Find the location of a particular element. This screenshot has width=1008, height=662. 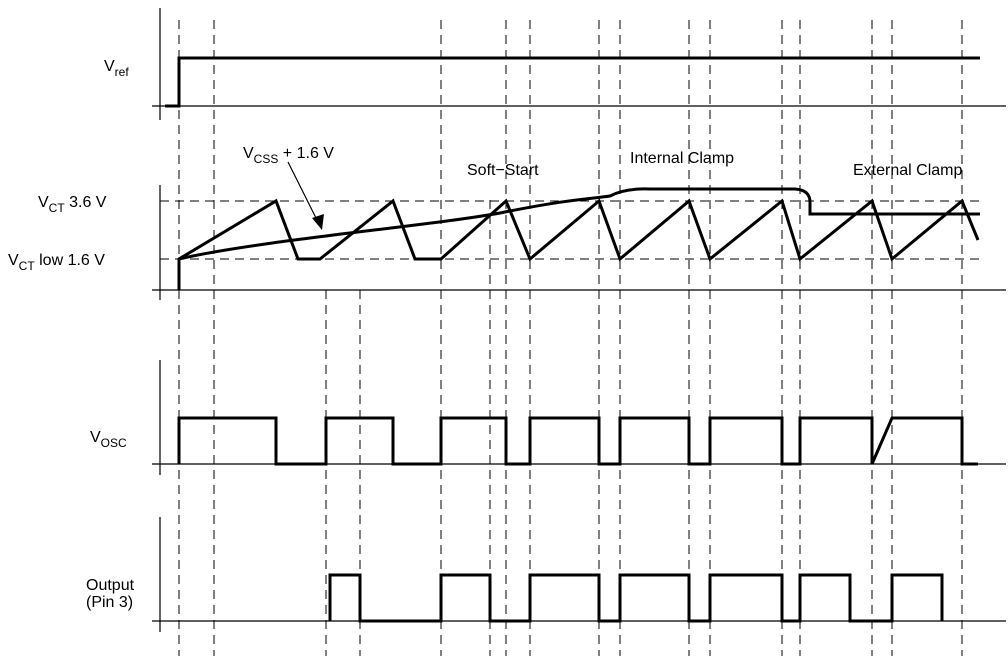

vcss-annotation: VCSS + 1.6 V is located at coordinates (288, 155).